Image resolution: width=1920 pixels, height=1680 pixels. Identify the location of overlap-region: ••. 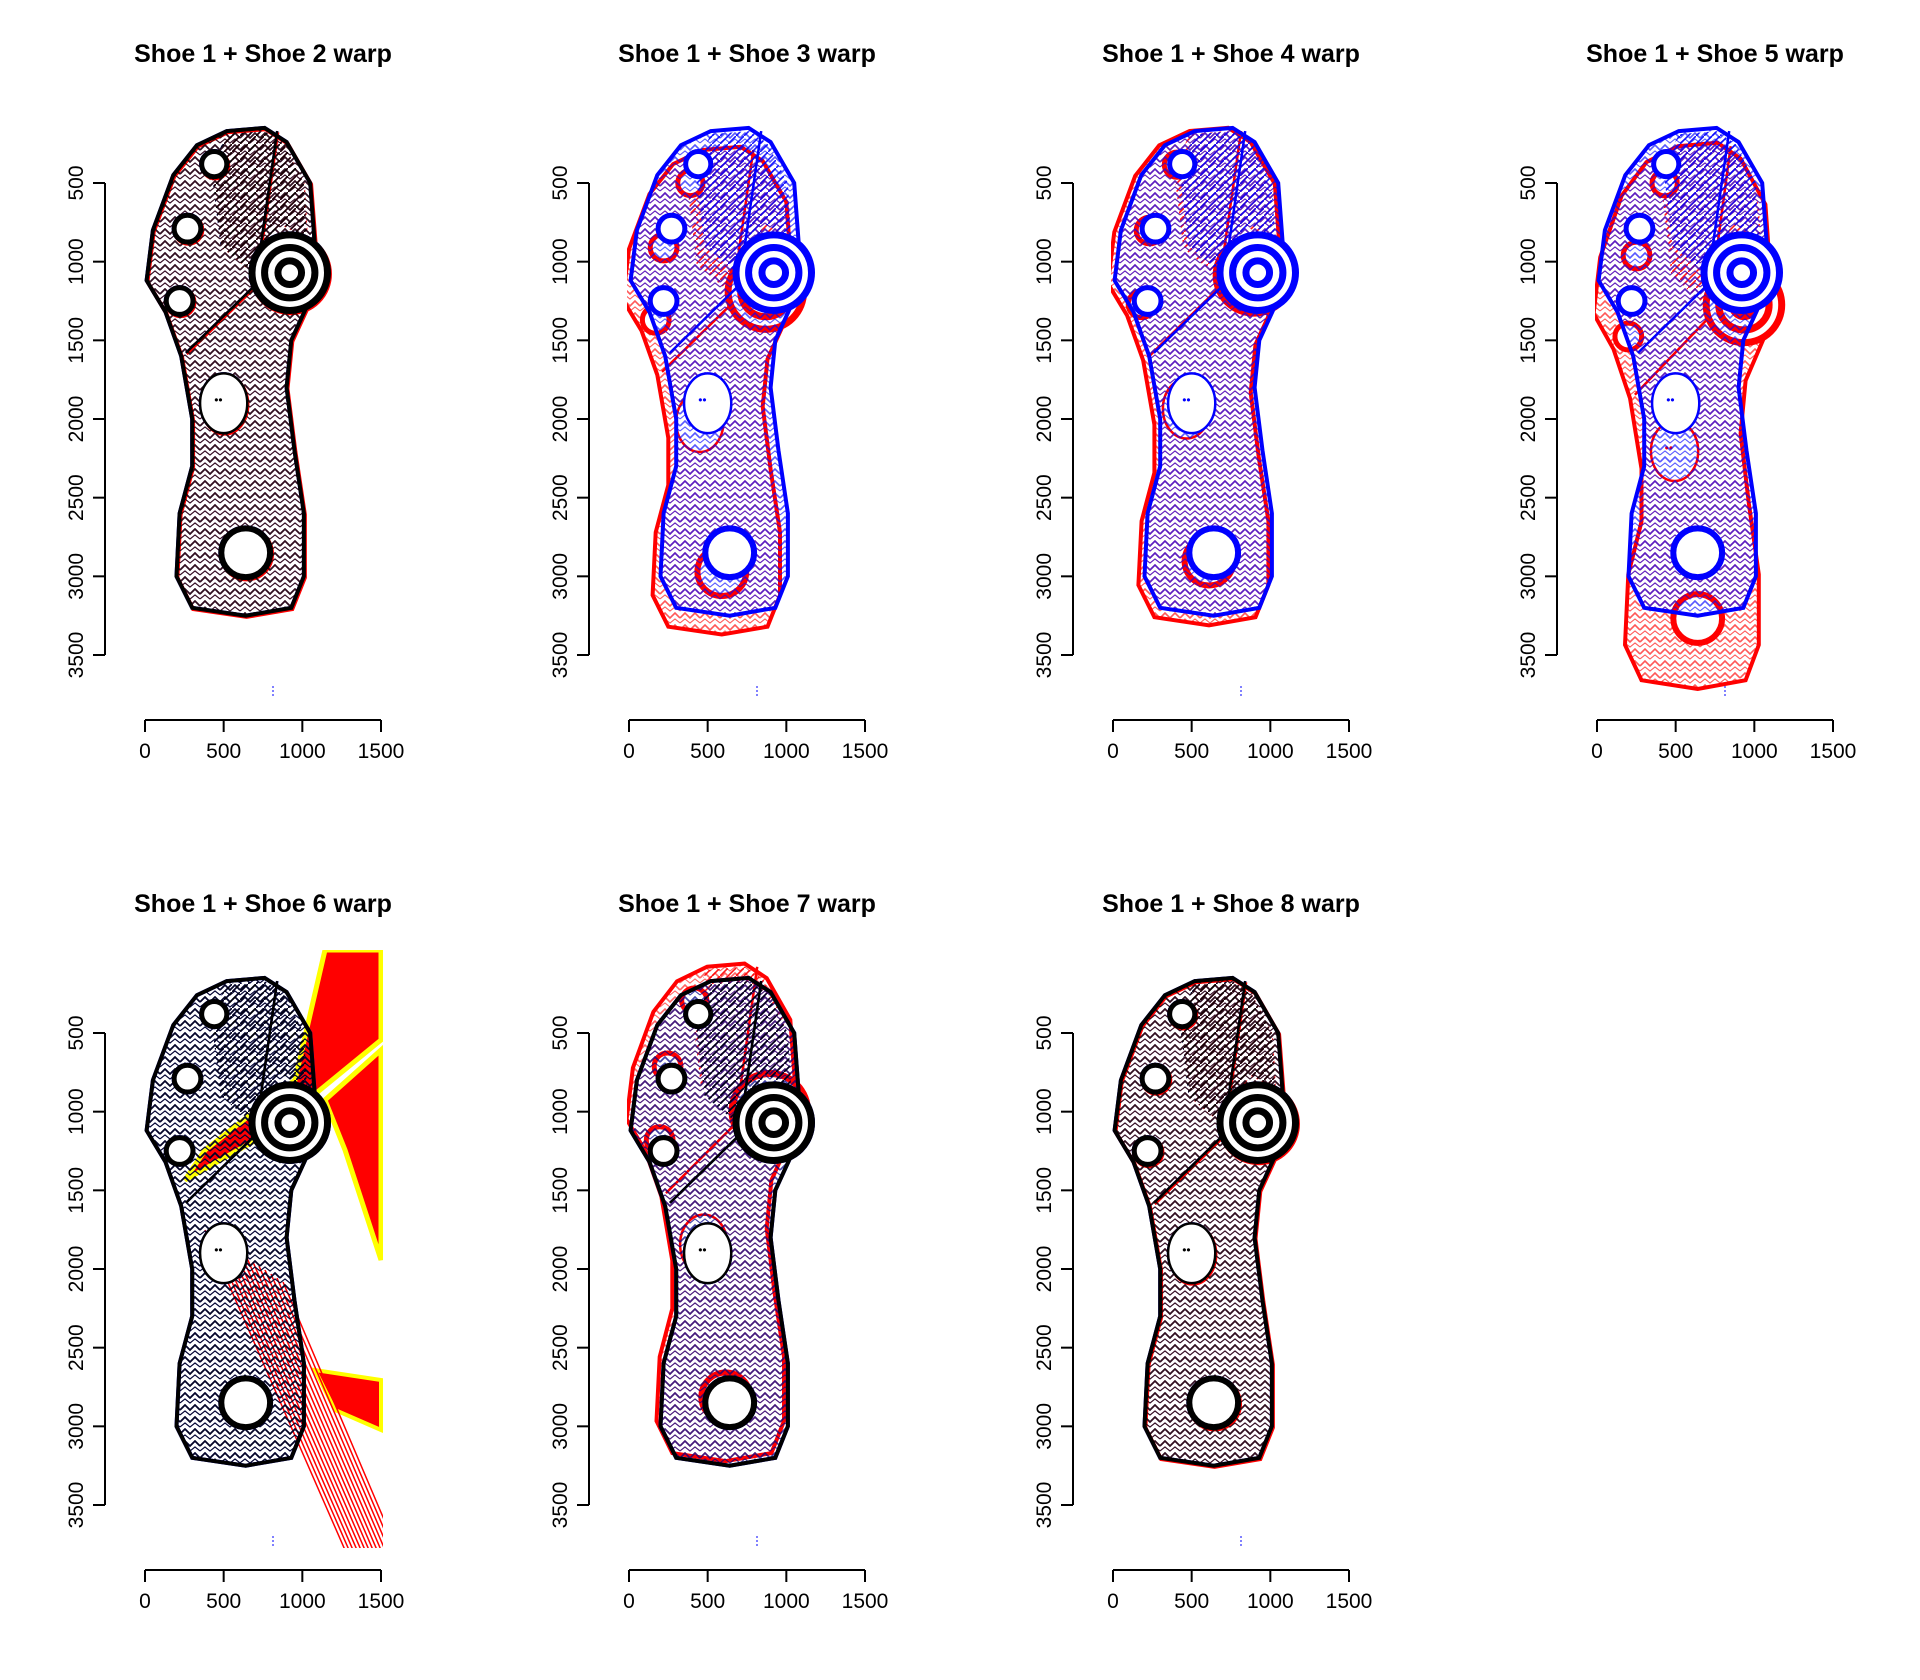
(238, 1221).